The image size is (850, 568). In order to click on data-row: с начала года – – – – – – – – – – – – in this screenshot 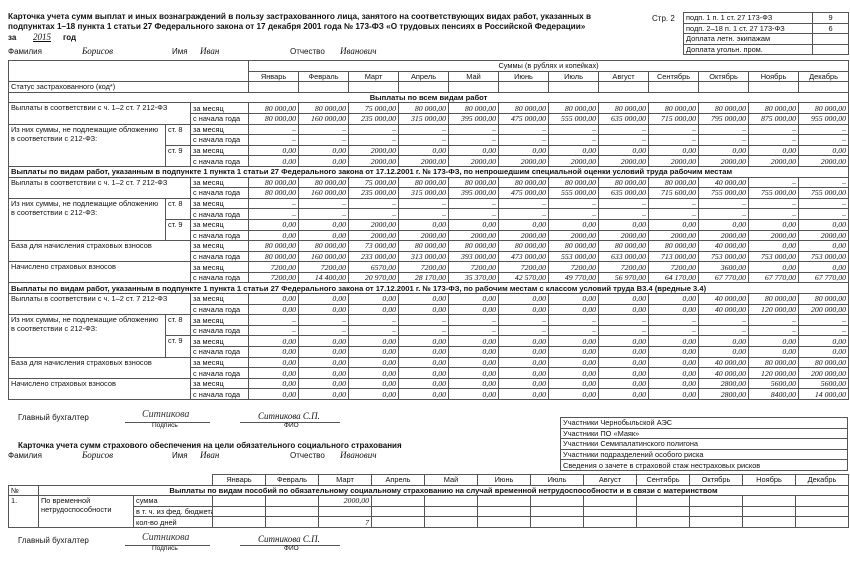, I will do `click(429, 330)`.